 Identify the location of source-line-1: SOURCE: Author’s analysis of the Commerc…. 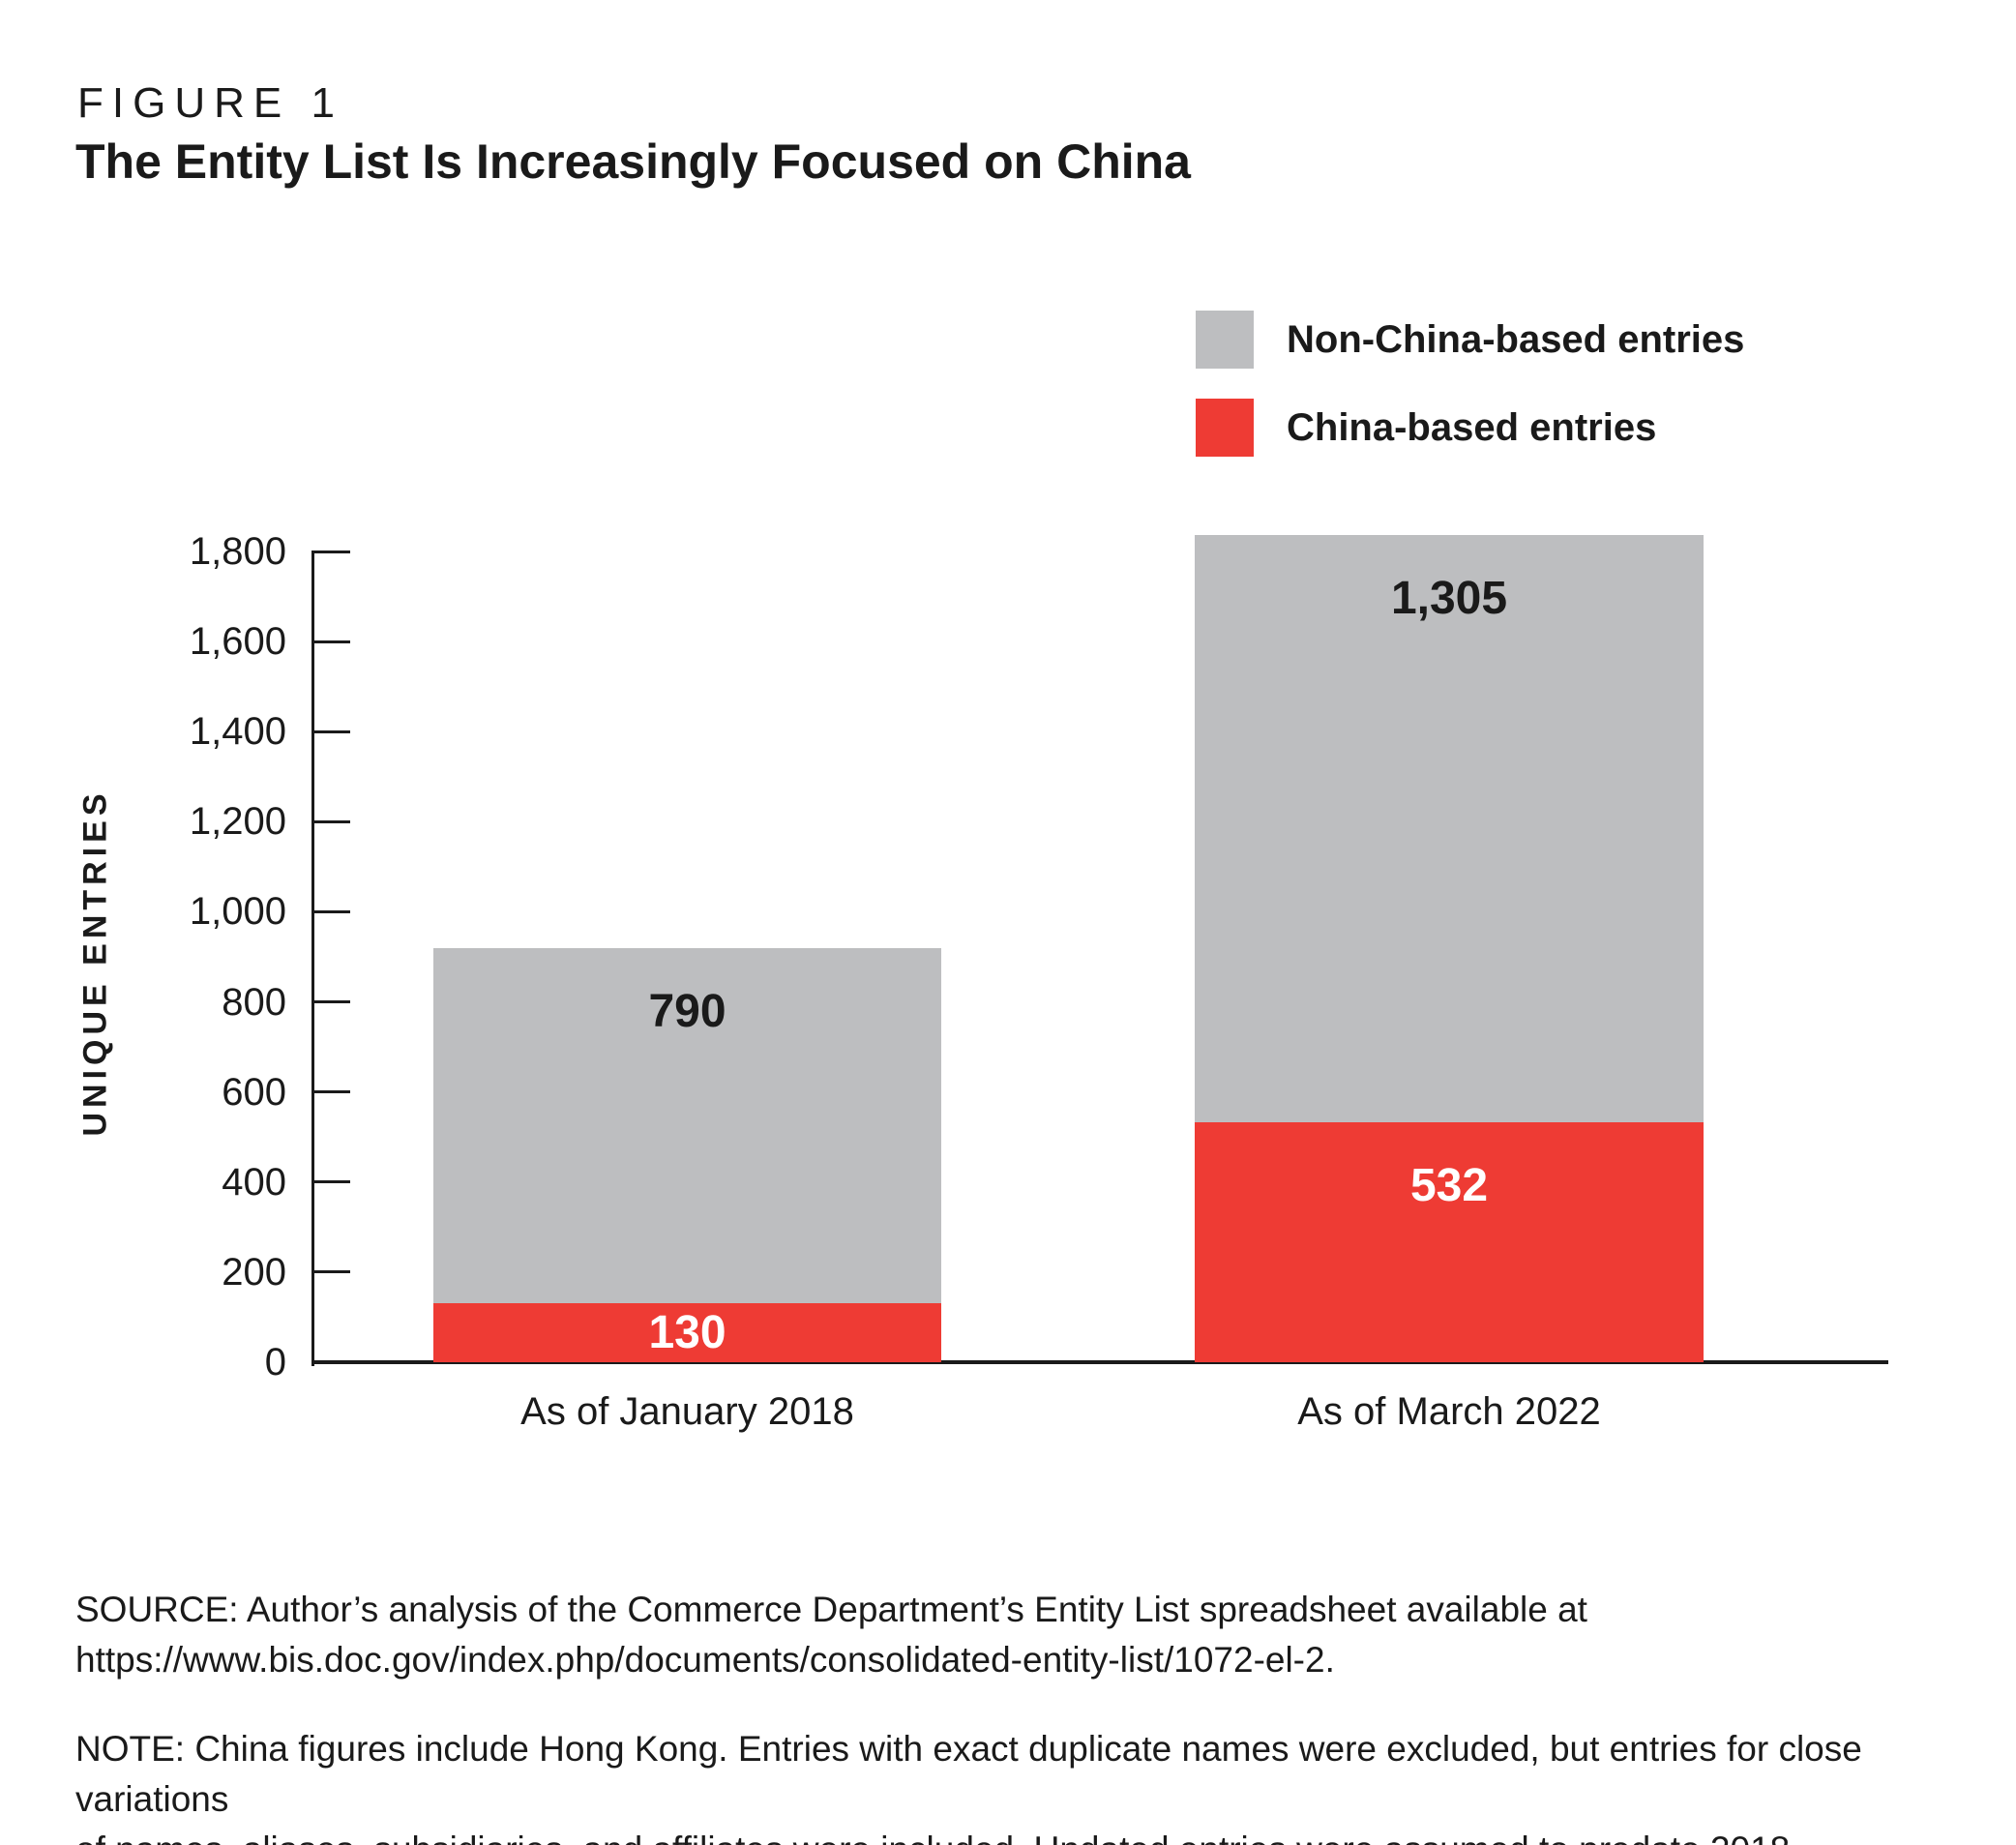
(831, 1609).